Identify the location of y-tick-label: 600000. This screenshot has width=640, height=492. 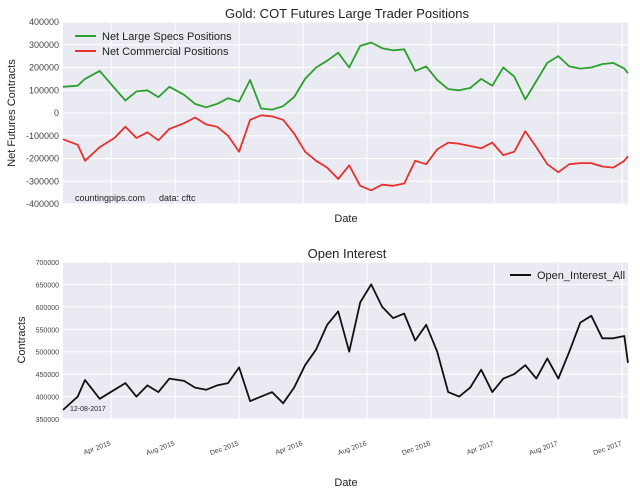
(47, 308).